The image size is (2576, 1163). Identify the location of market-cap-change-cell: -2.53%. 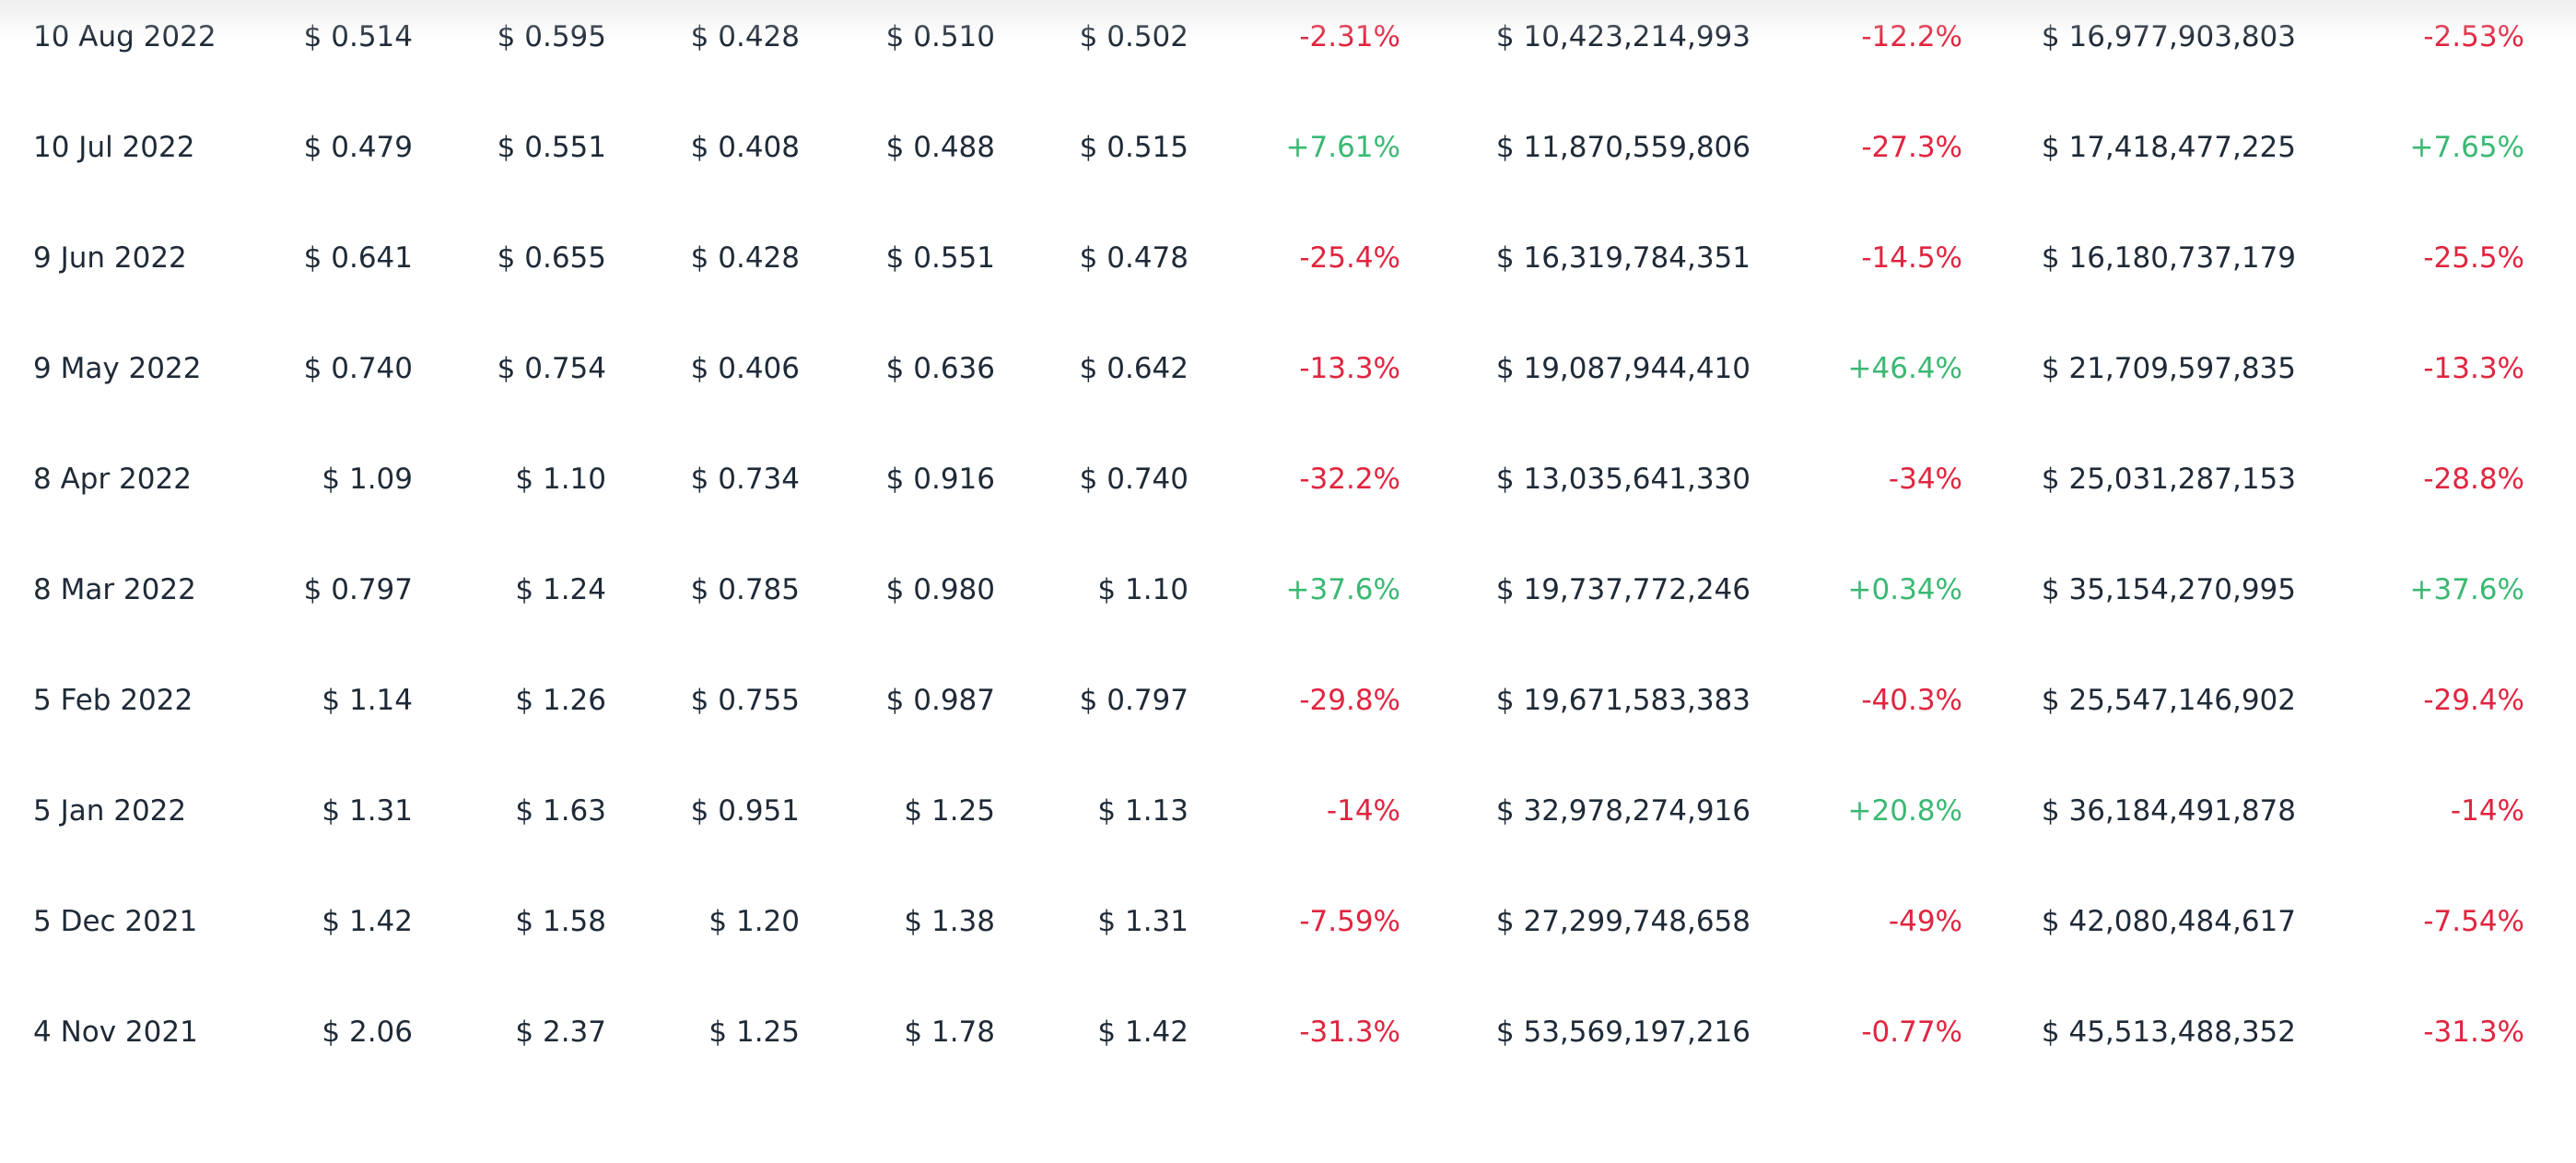
(2473, 36).